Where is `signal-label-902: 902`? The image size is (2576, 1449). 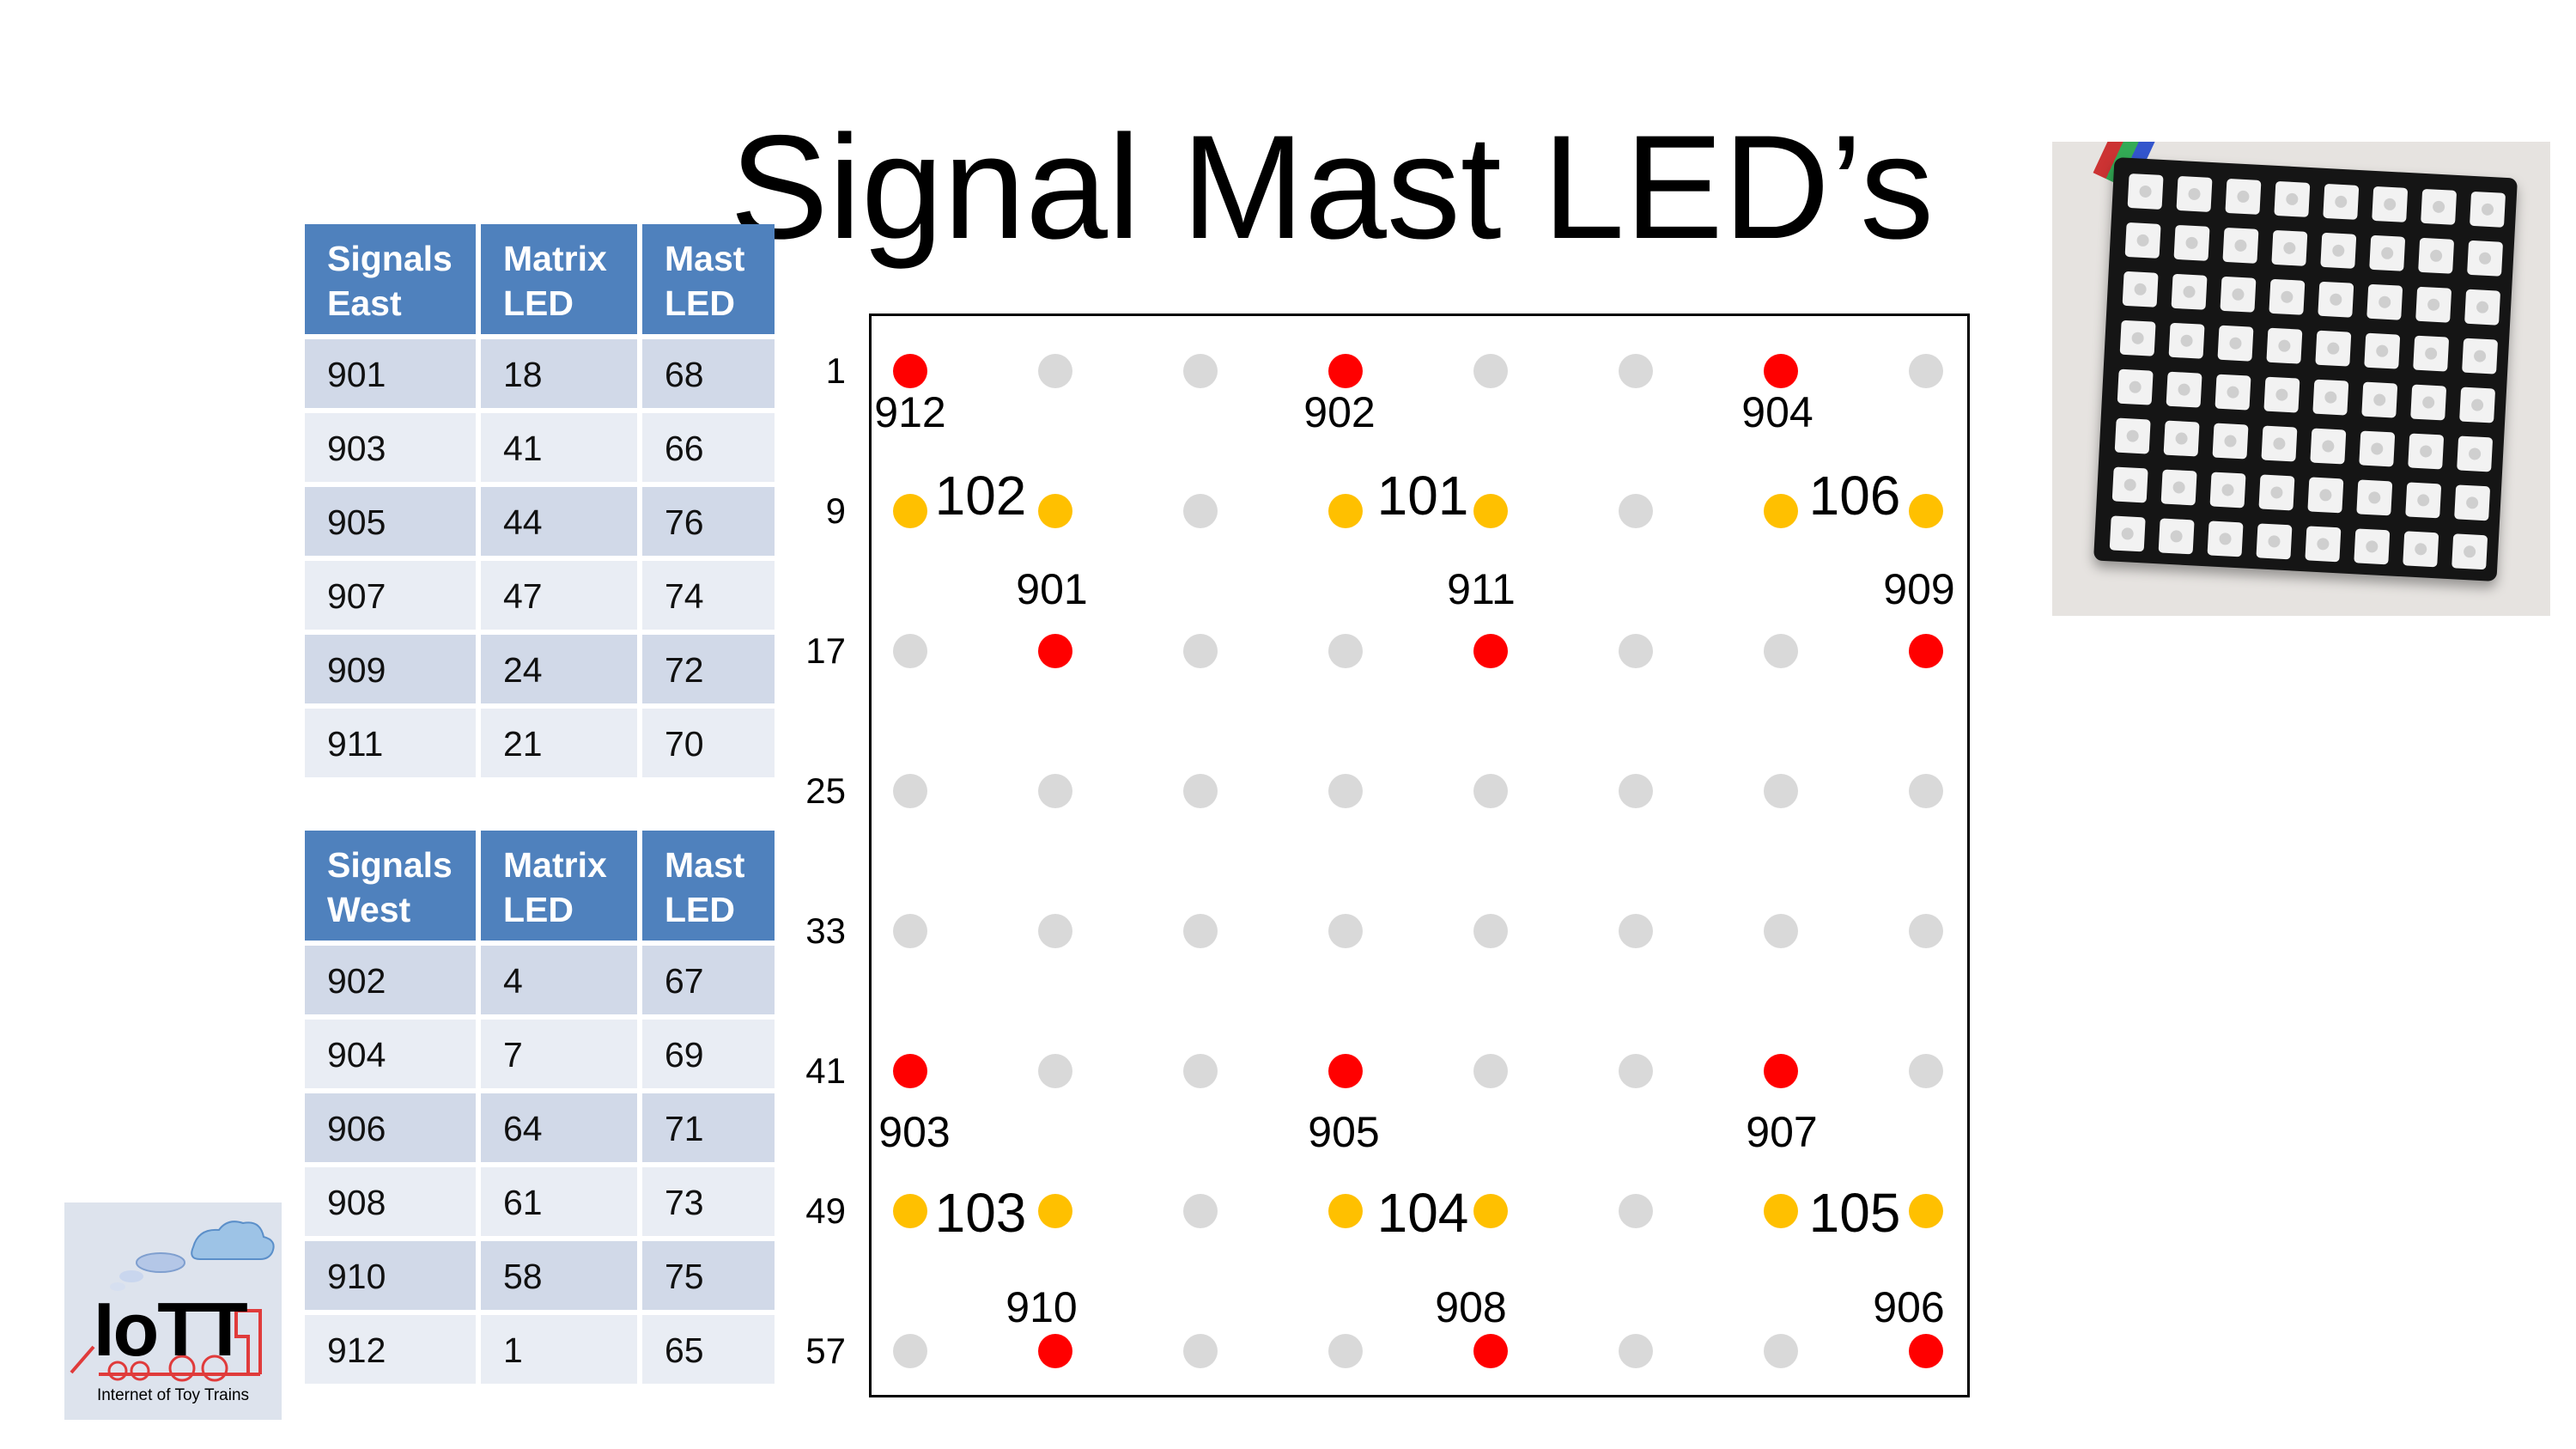
signal-label-902: 902 is located at coordinates (1339, 412).